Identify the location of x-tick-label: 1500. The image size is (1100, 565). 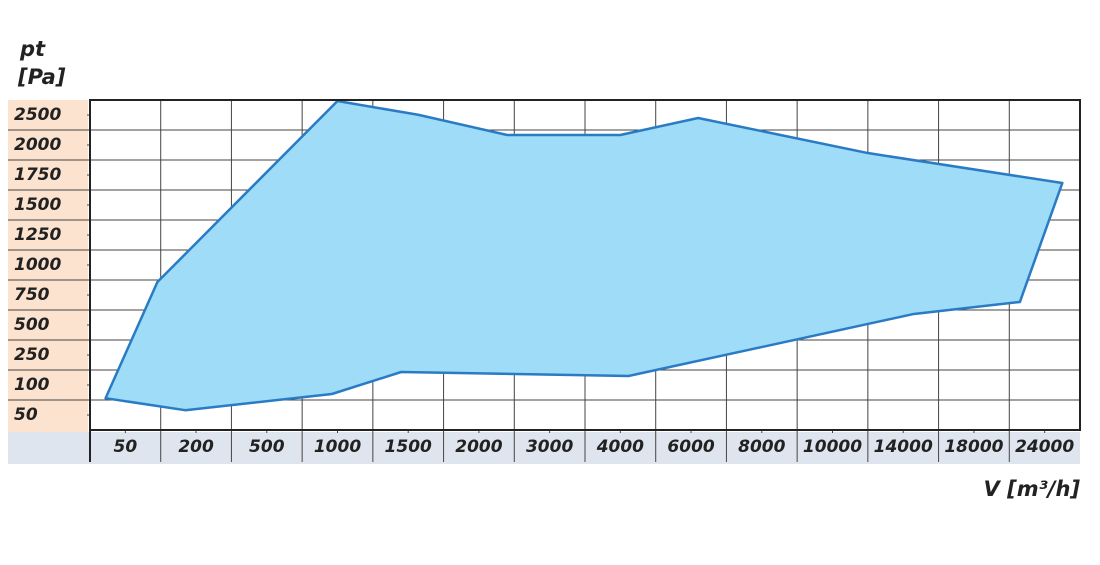
(408, 447).